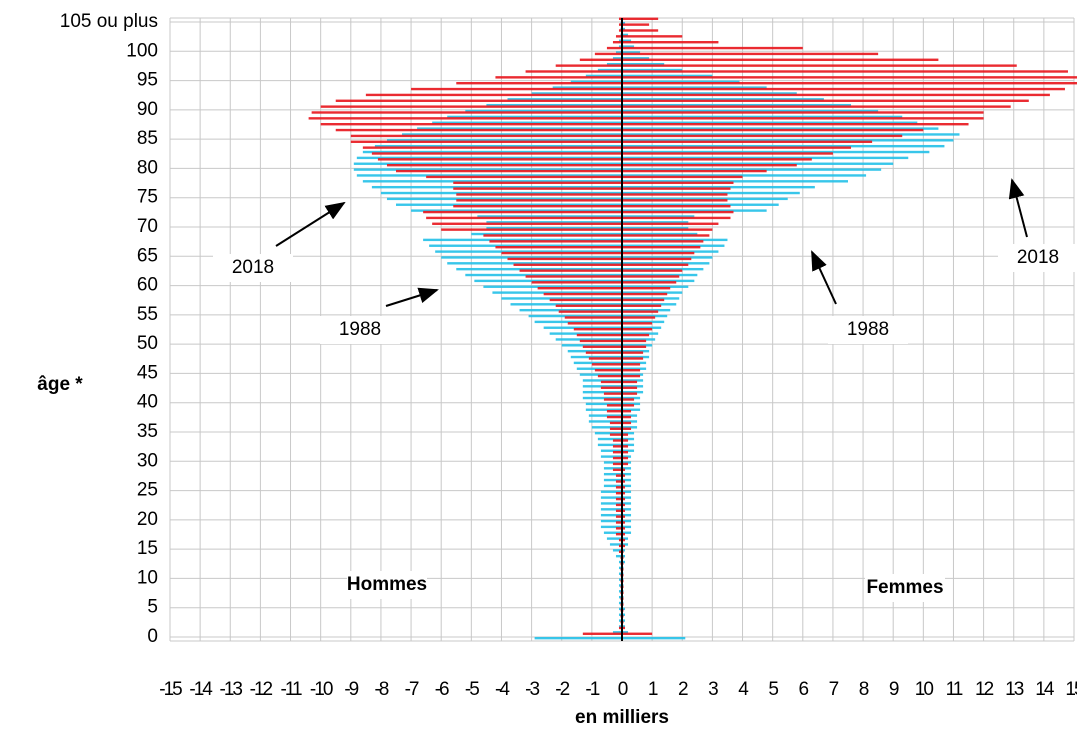 This screenshot has width=1077, height=731. Describe the element at coordinates (351, 689) in the screenshot. I see `x-tick-label: -9` at that location.